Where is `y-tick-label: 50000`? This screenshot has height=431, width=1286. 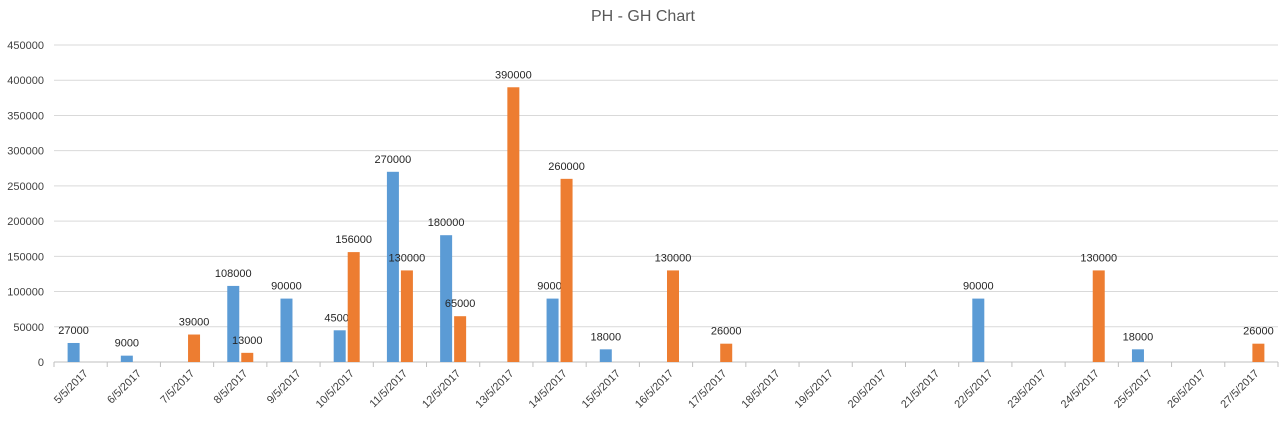 y-tick-label: 50000 is located at coordinates (28, 328).